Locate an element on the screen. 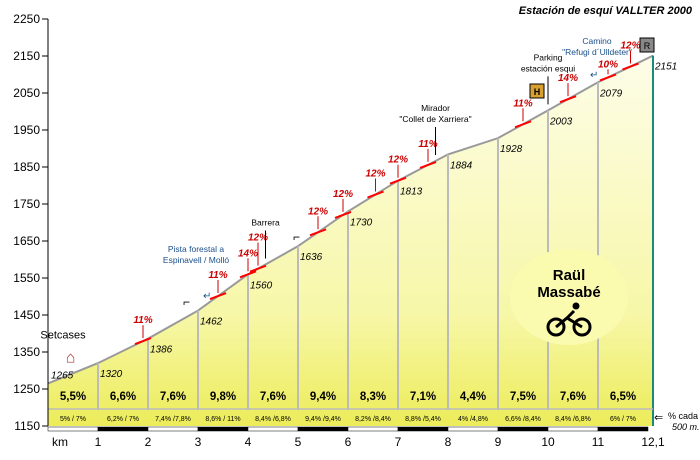 Image resolution: width=700 pixels, height=460 pixels. km-gradient-label: 5,5% is located at coordinates (73, 397).